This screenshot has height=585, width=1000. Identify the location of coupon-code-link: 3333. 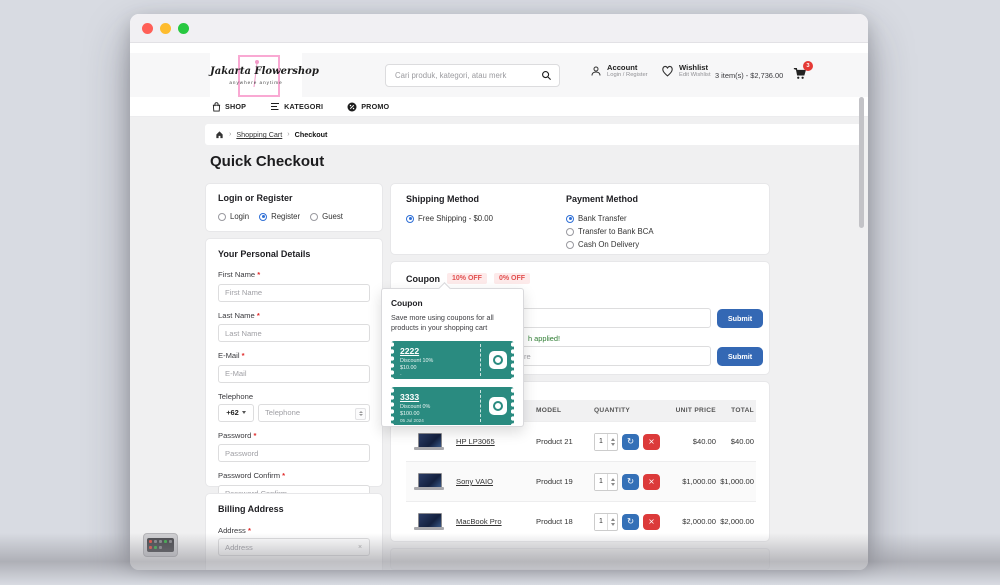
(410, 397).